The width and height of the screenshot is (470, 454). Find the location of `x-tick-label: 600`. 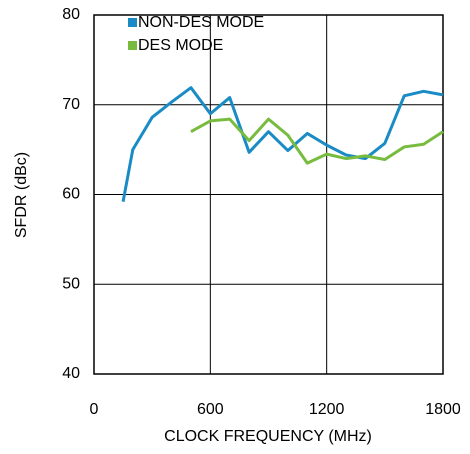

x-tick-label: 600 is located at coordinates (210, 409).